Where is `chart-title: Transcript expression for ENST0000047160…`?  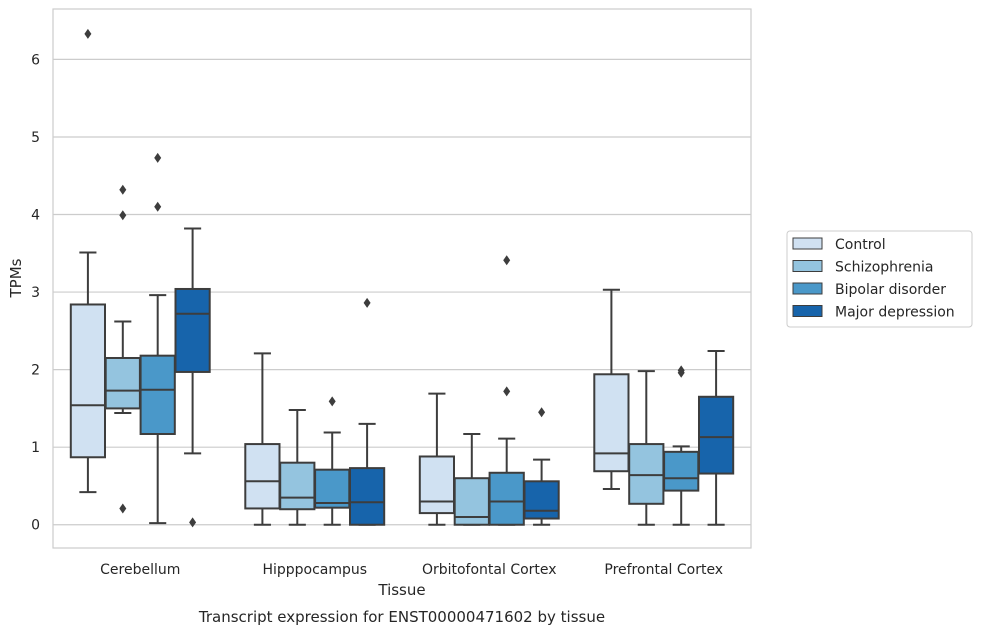
chart-title: Transcript expression for ENST0000047160… is located at coordinates (401, 617).